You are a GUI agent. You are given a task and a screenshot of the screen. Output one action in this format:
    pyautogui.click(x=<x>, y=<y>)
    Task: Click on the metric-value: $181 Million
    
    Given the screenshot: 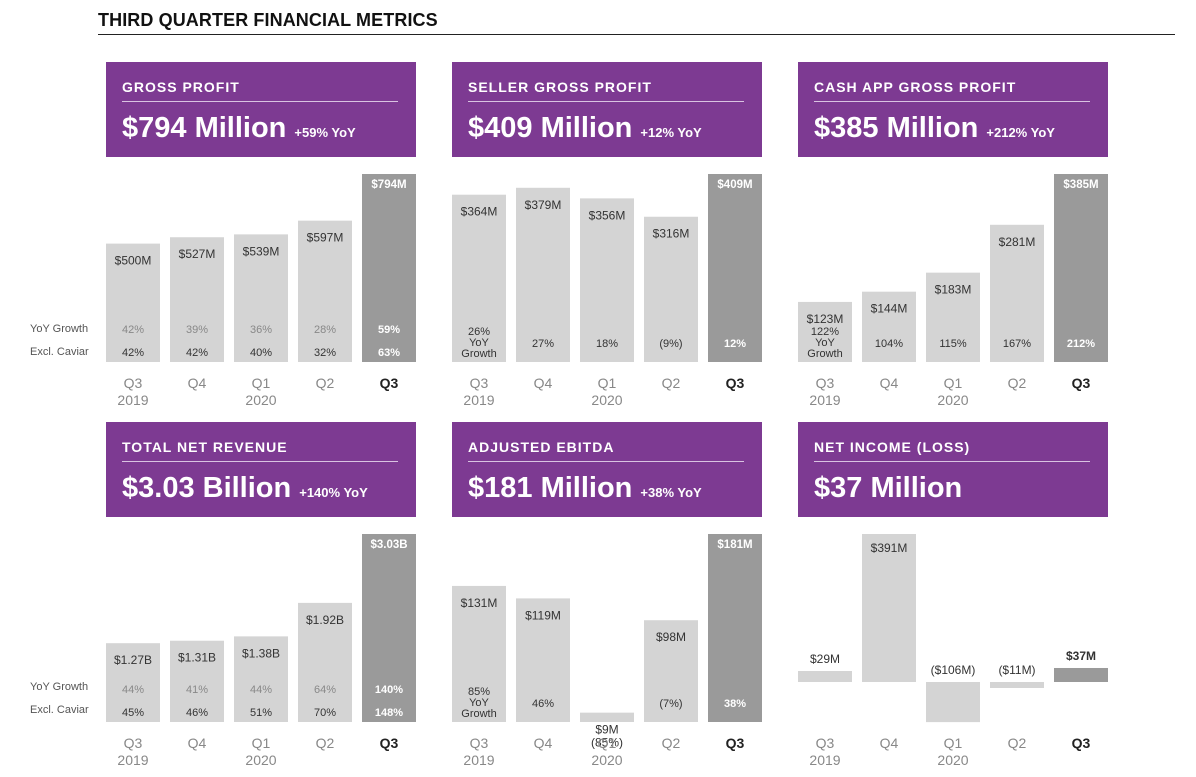 What is the action you would take?
    pyautogui.click(x=550, y=488)
    